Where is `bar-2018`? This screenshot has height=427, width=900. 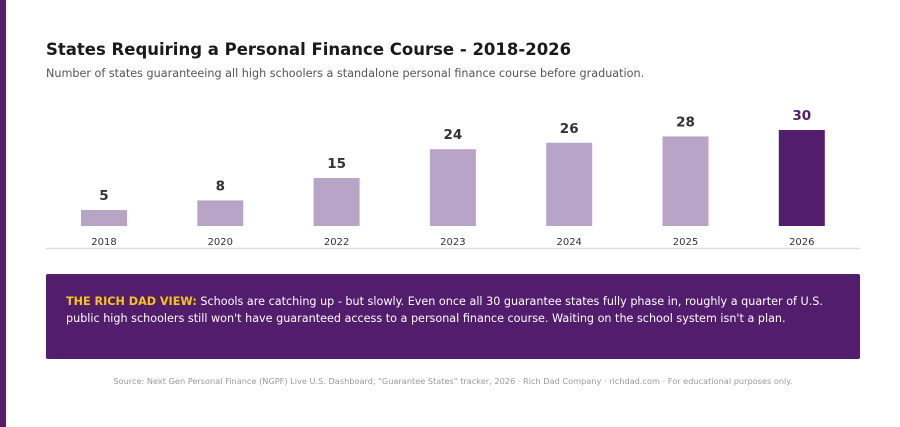 bar-2018 is located at coordinates (104, 218).